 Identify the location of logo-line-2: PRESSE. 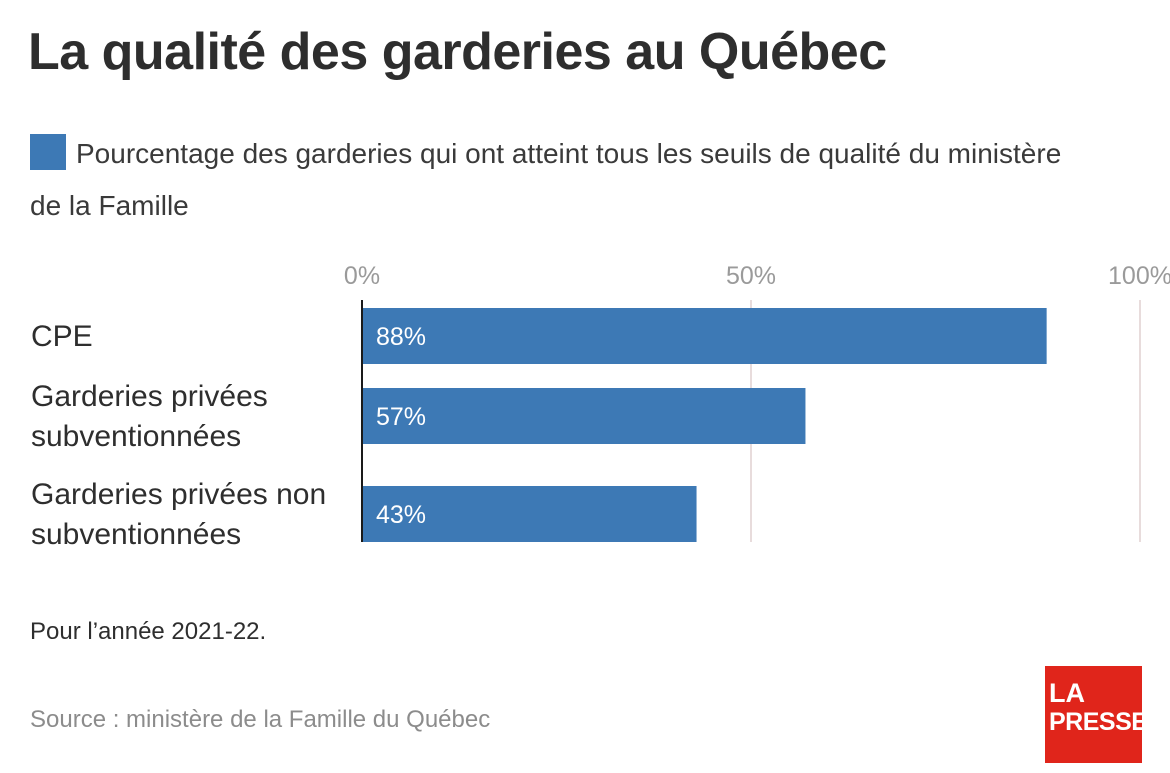
(1098, 722).